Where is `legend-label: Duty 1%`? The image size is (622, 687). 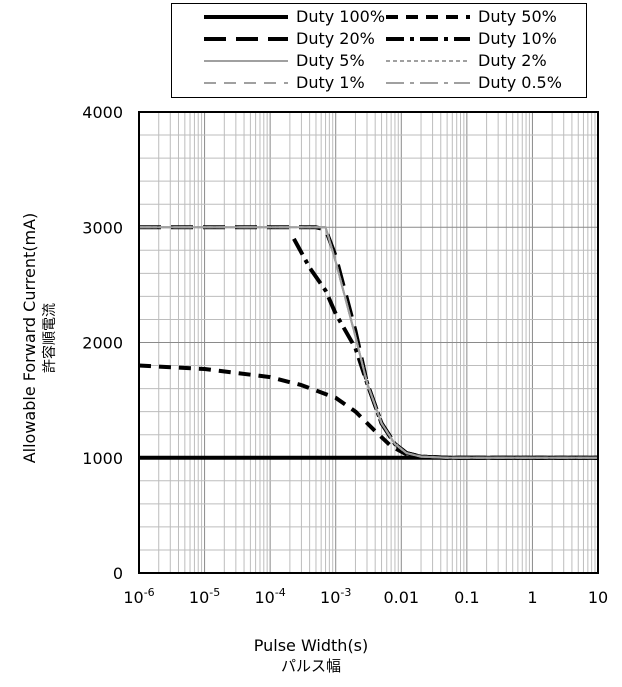 legend-label: Duty 1% is located at coordinates (330, 82).